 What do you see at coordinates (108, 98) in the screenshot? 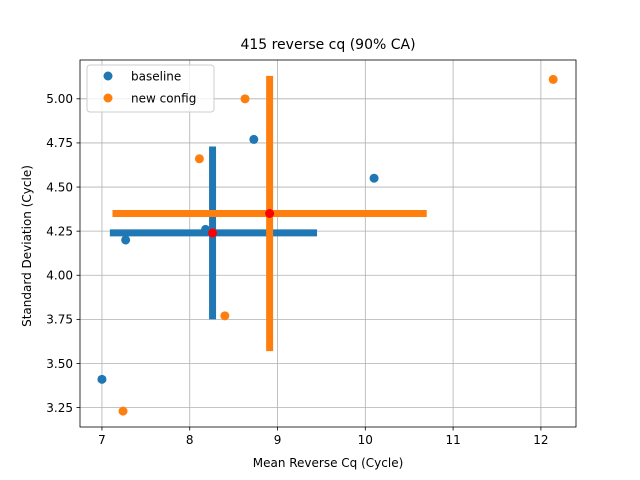
I see `new-config-legend-marker` at bounding box center [108, 98].